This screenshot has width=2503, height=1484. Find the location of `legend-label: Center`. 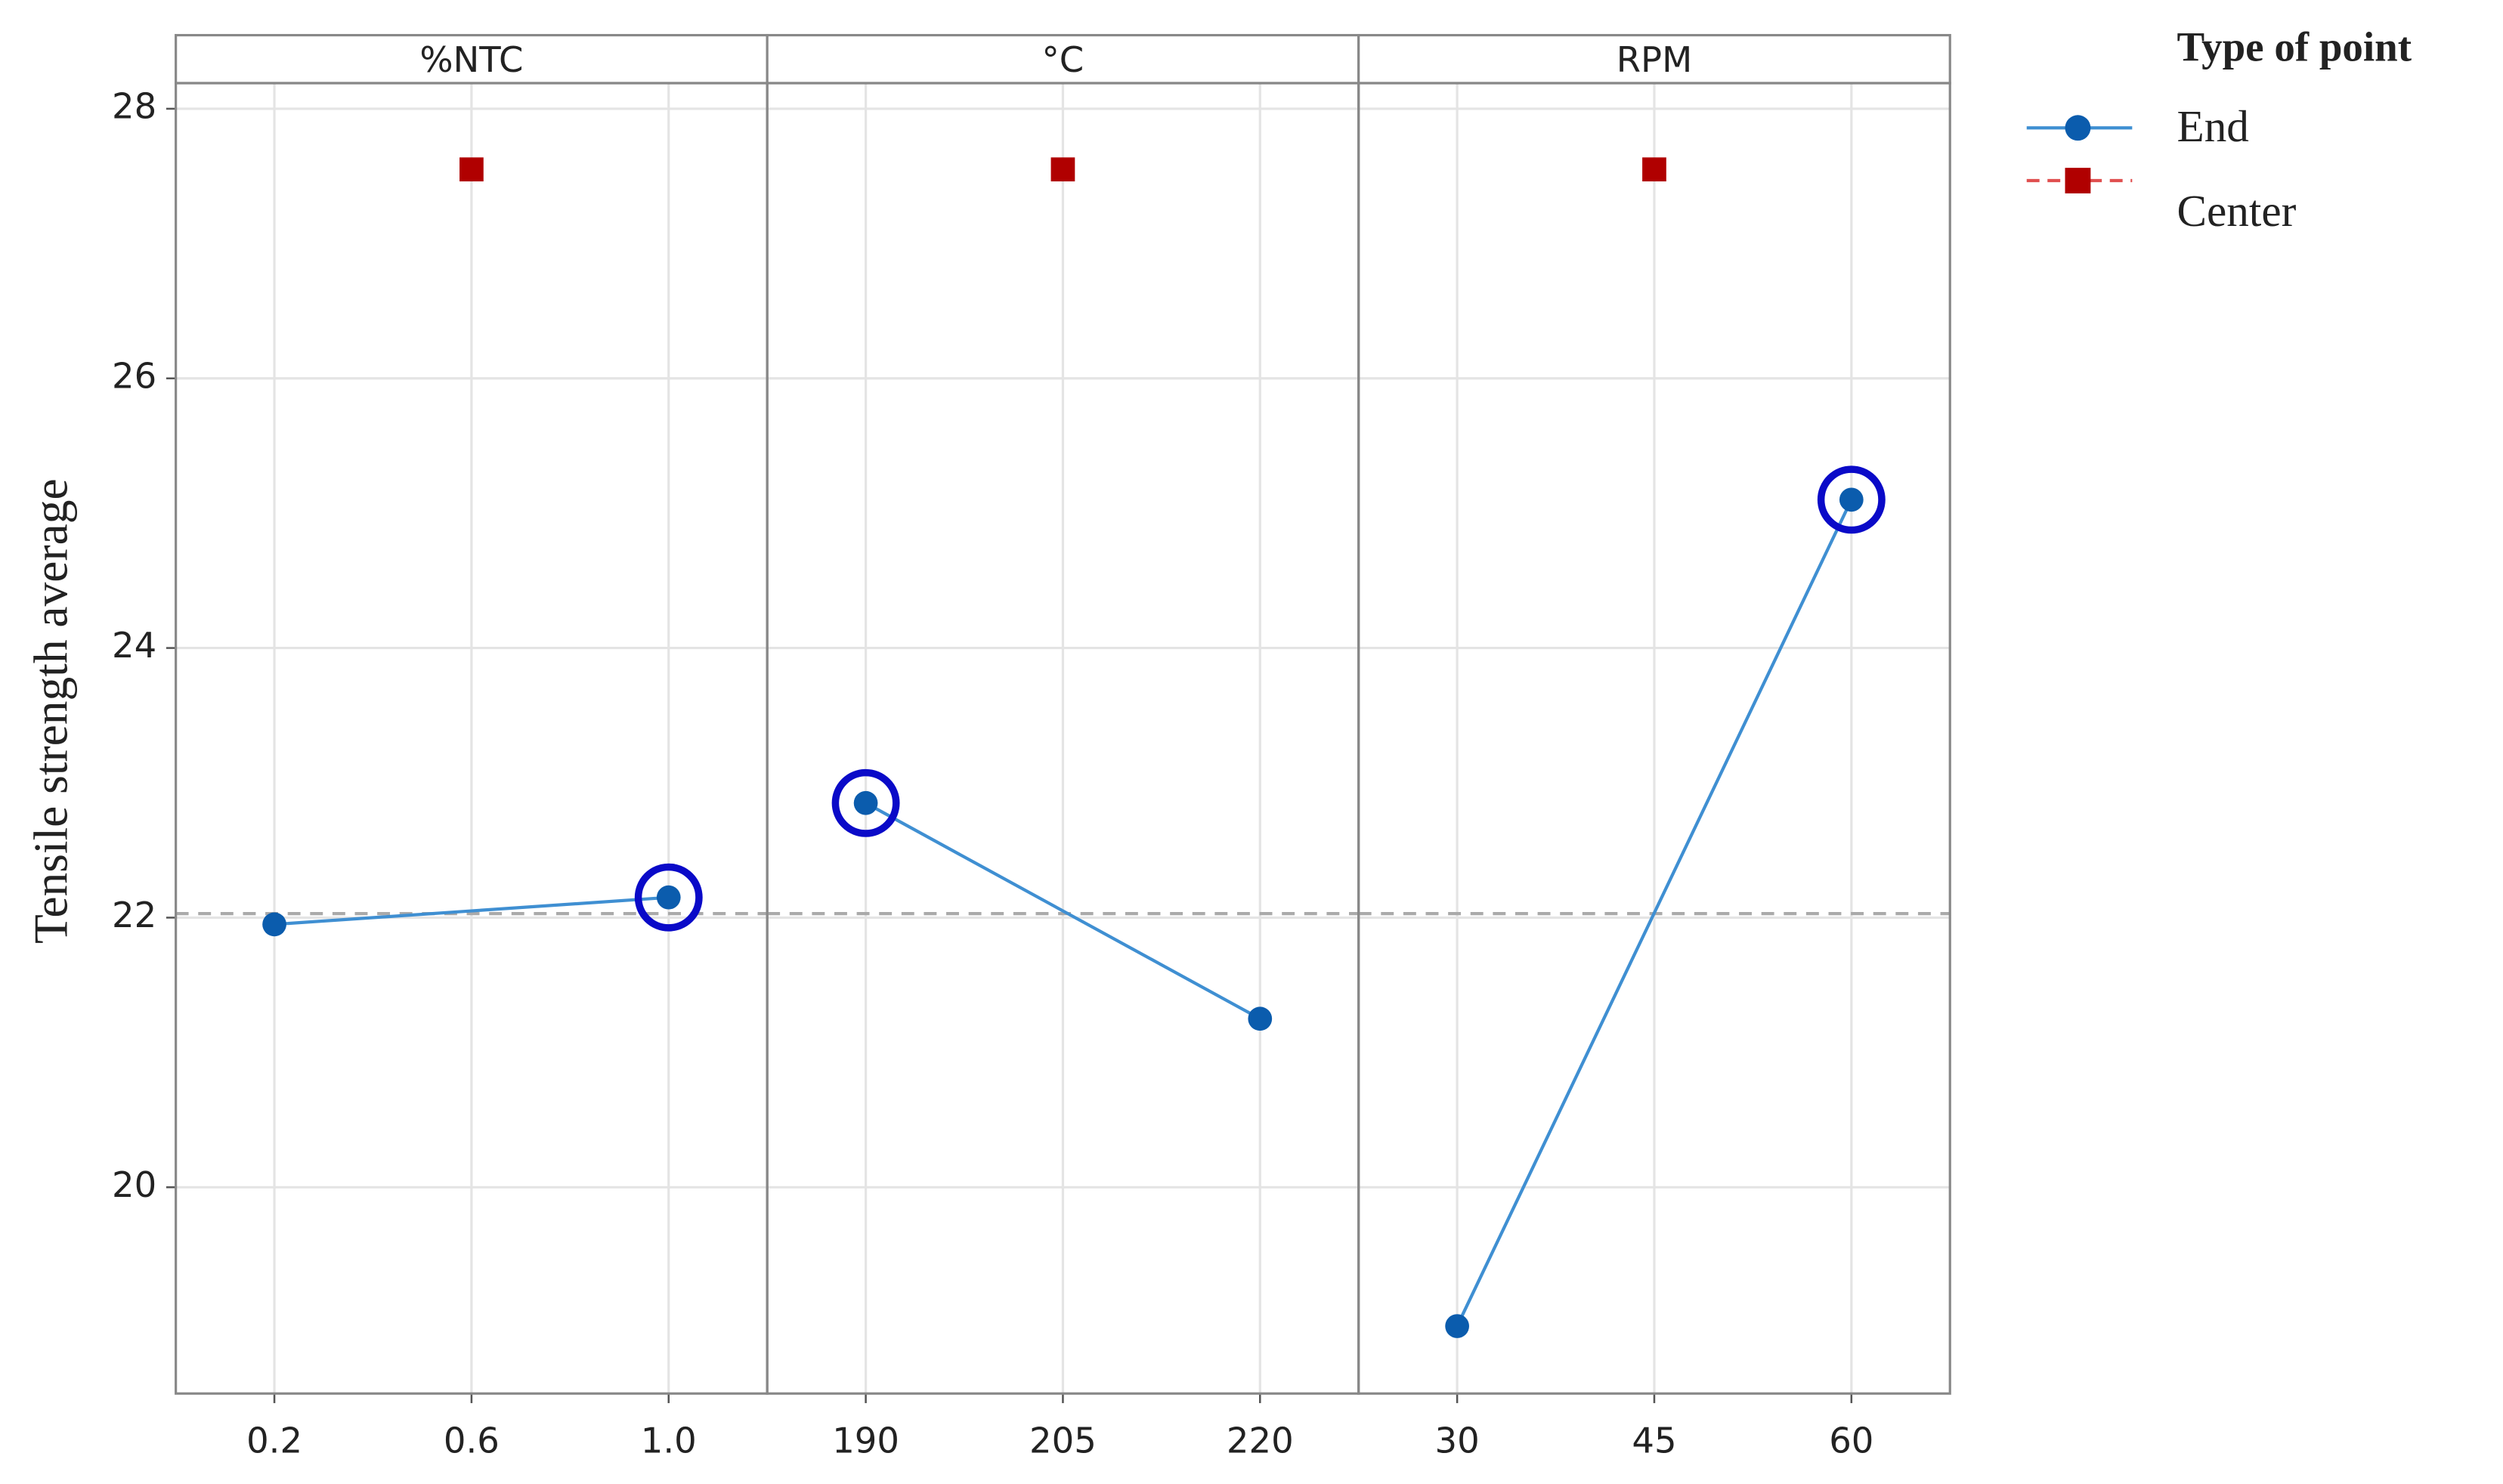

legend-label: Center is located at coordinates (2237, 211).